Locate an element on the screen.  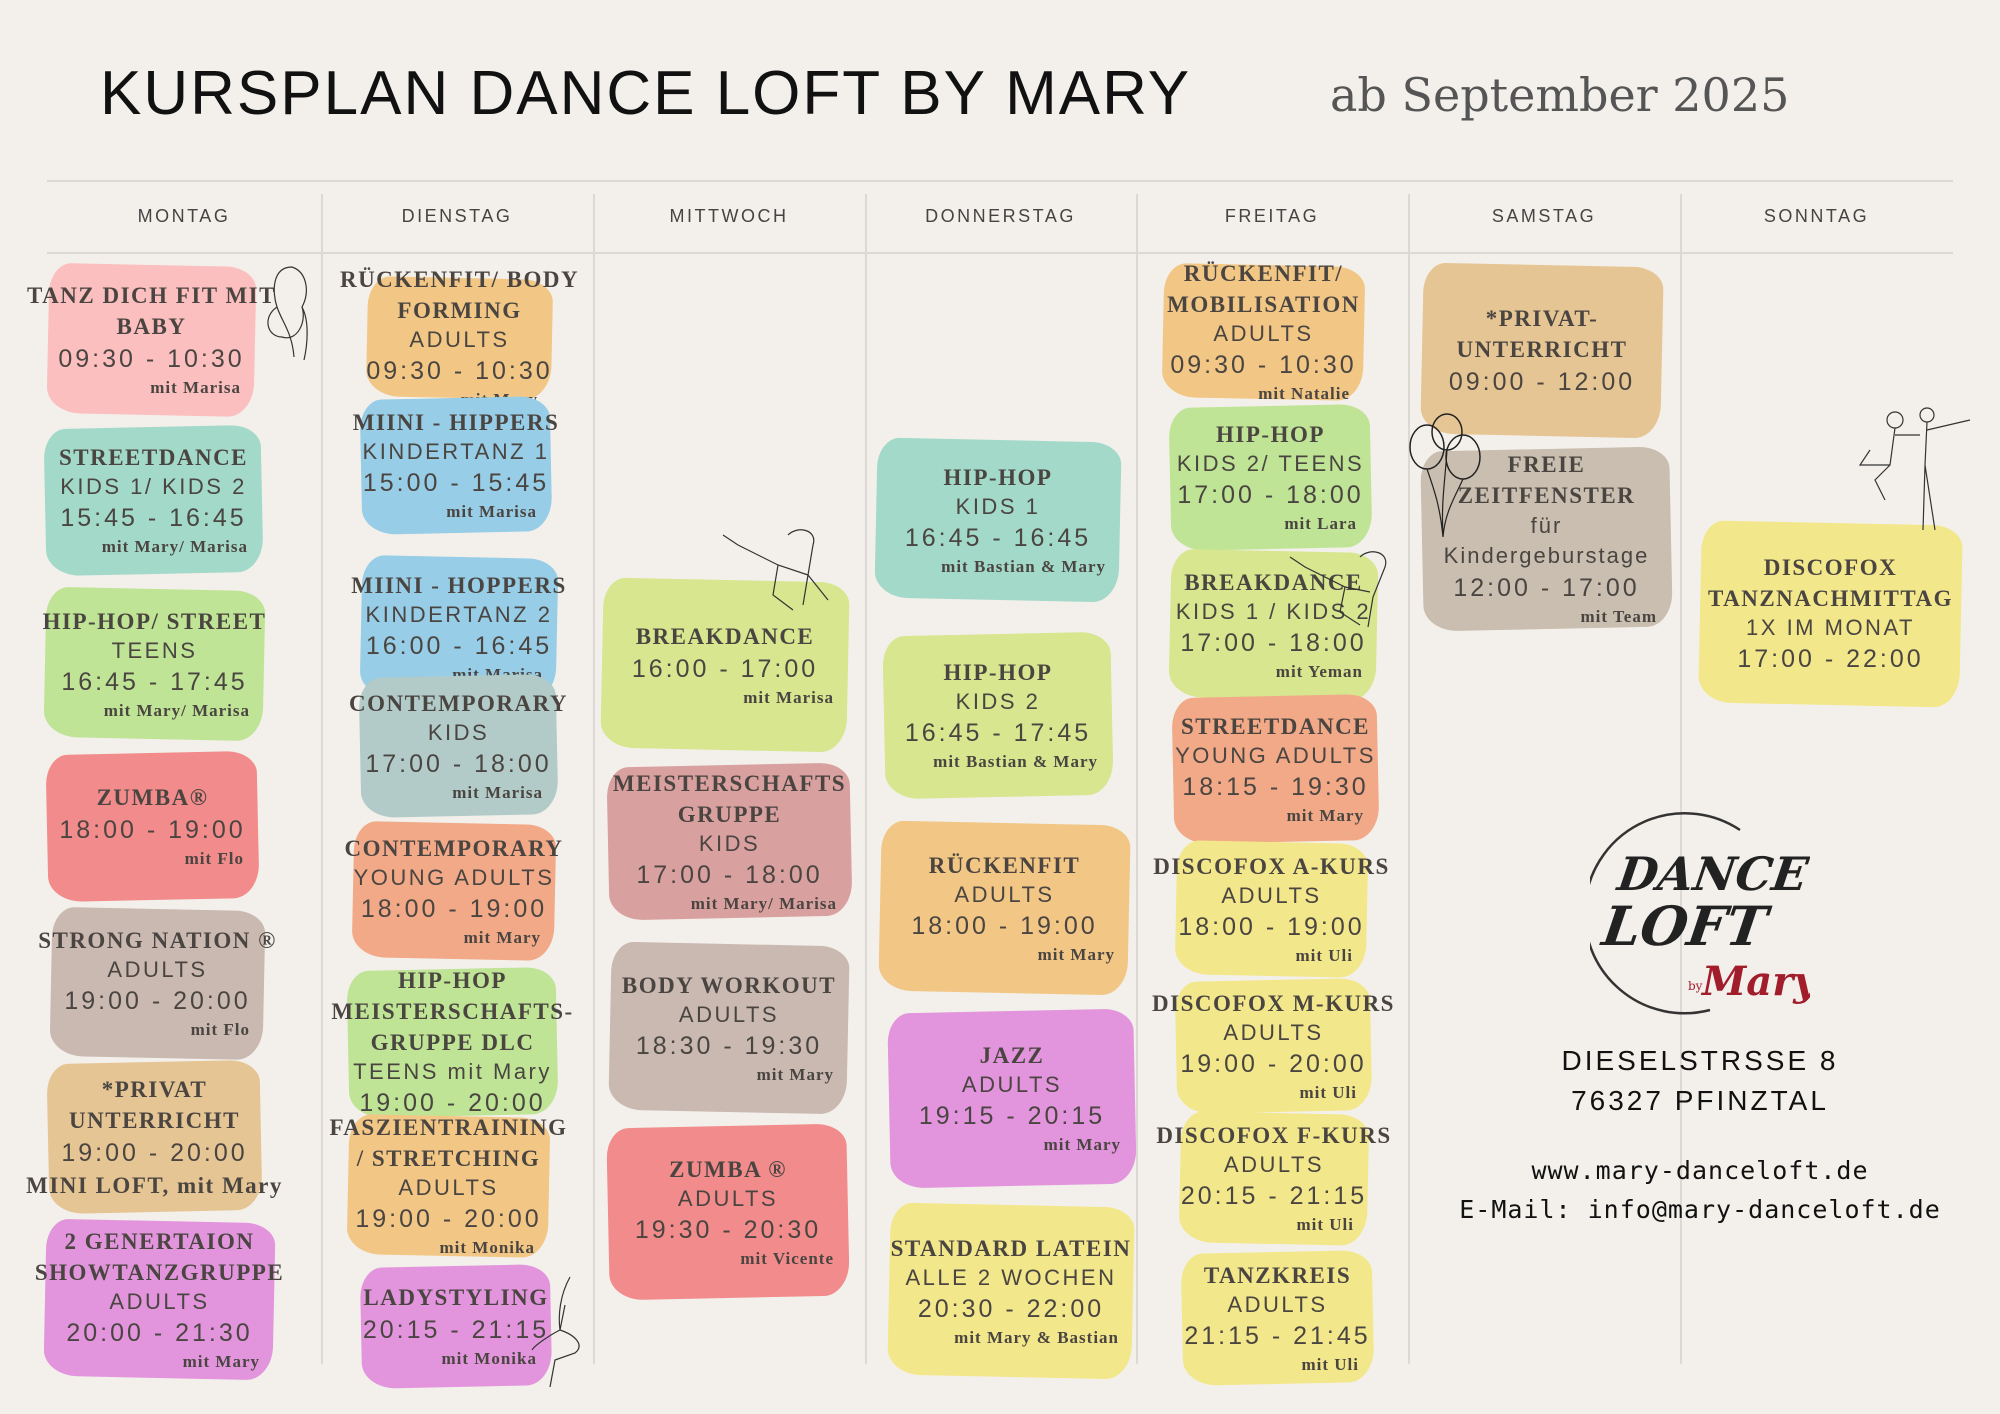
class-teacher: mit Marisa is located at coordinates (788, 697).